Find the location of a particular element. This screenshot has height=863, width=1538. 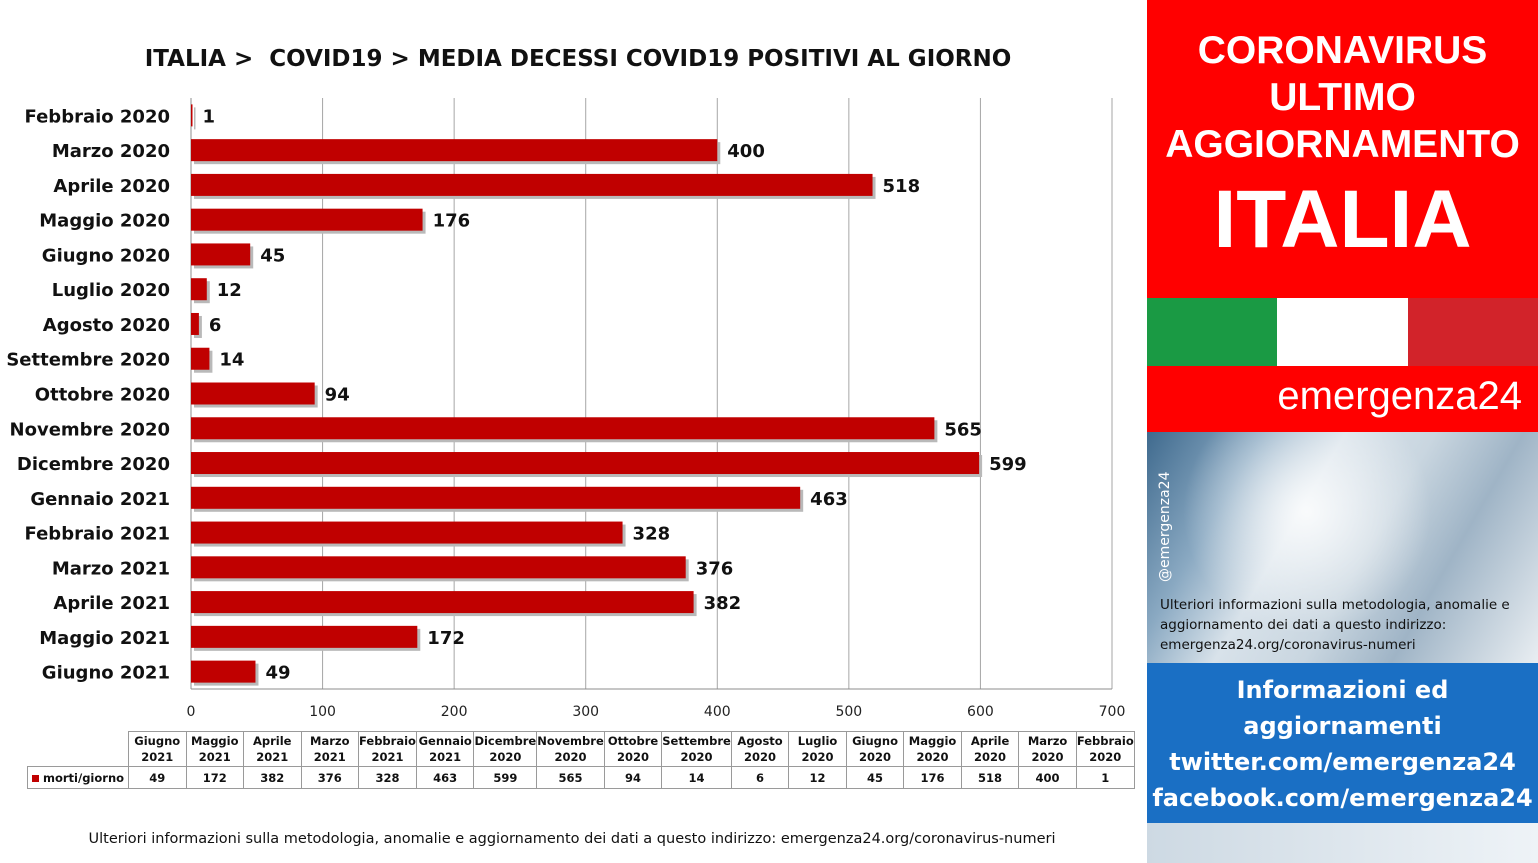

bar-value-label: 382 is located at coordinates (723, 603).